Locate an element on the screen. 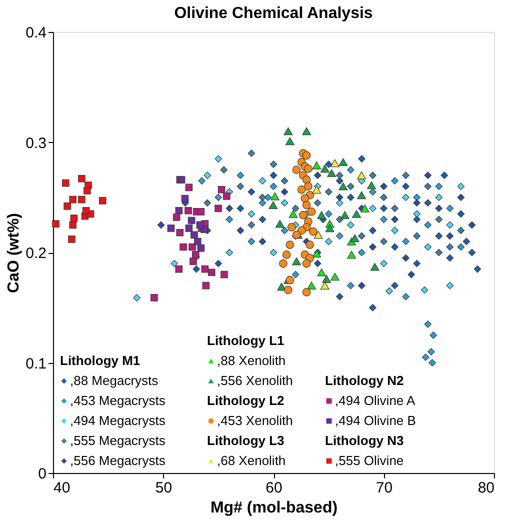  x-tick-label: 70 is located at coordinates (384, 488).